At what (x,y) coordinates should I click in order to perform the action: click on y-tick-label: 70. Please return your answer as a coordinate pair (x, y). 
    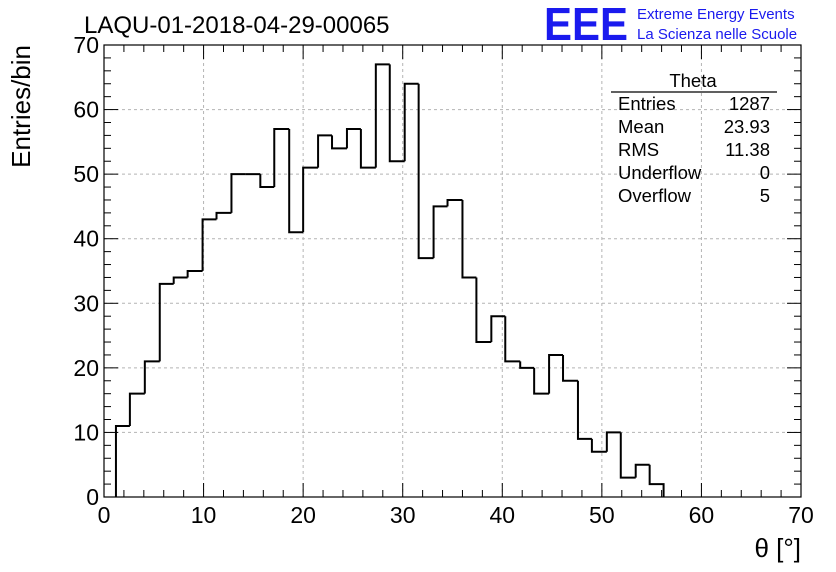
    Looking at the image, I should click on (86, 45).